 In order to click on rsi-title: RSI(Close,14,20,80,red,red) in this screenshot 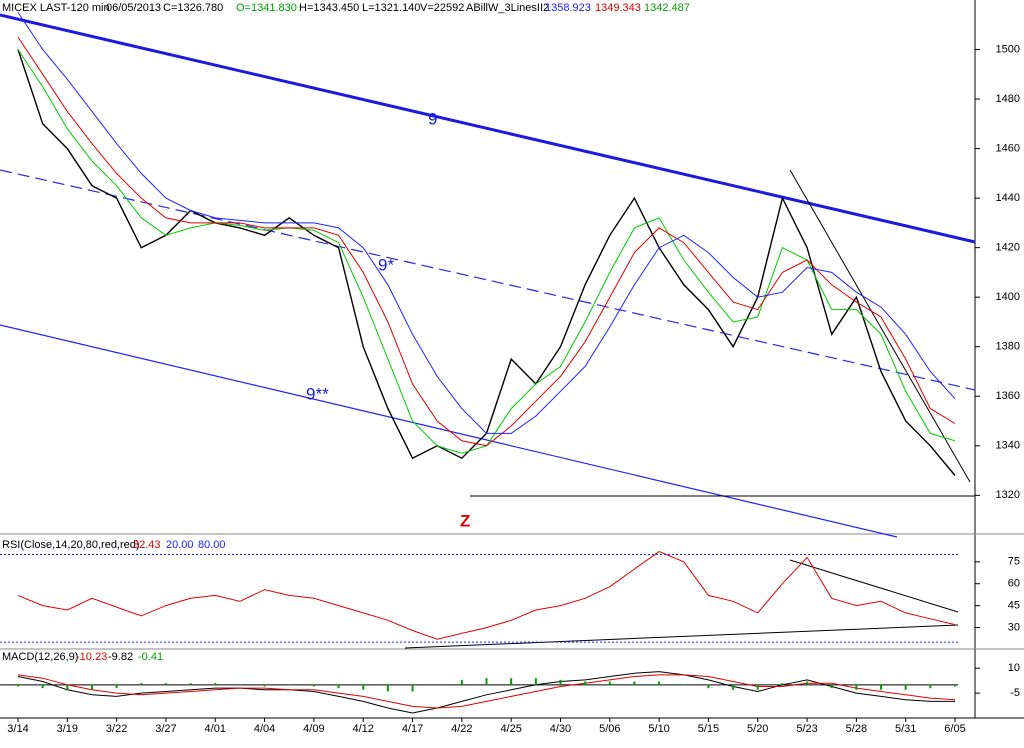, I will do `click(71, 545)`.